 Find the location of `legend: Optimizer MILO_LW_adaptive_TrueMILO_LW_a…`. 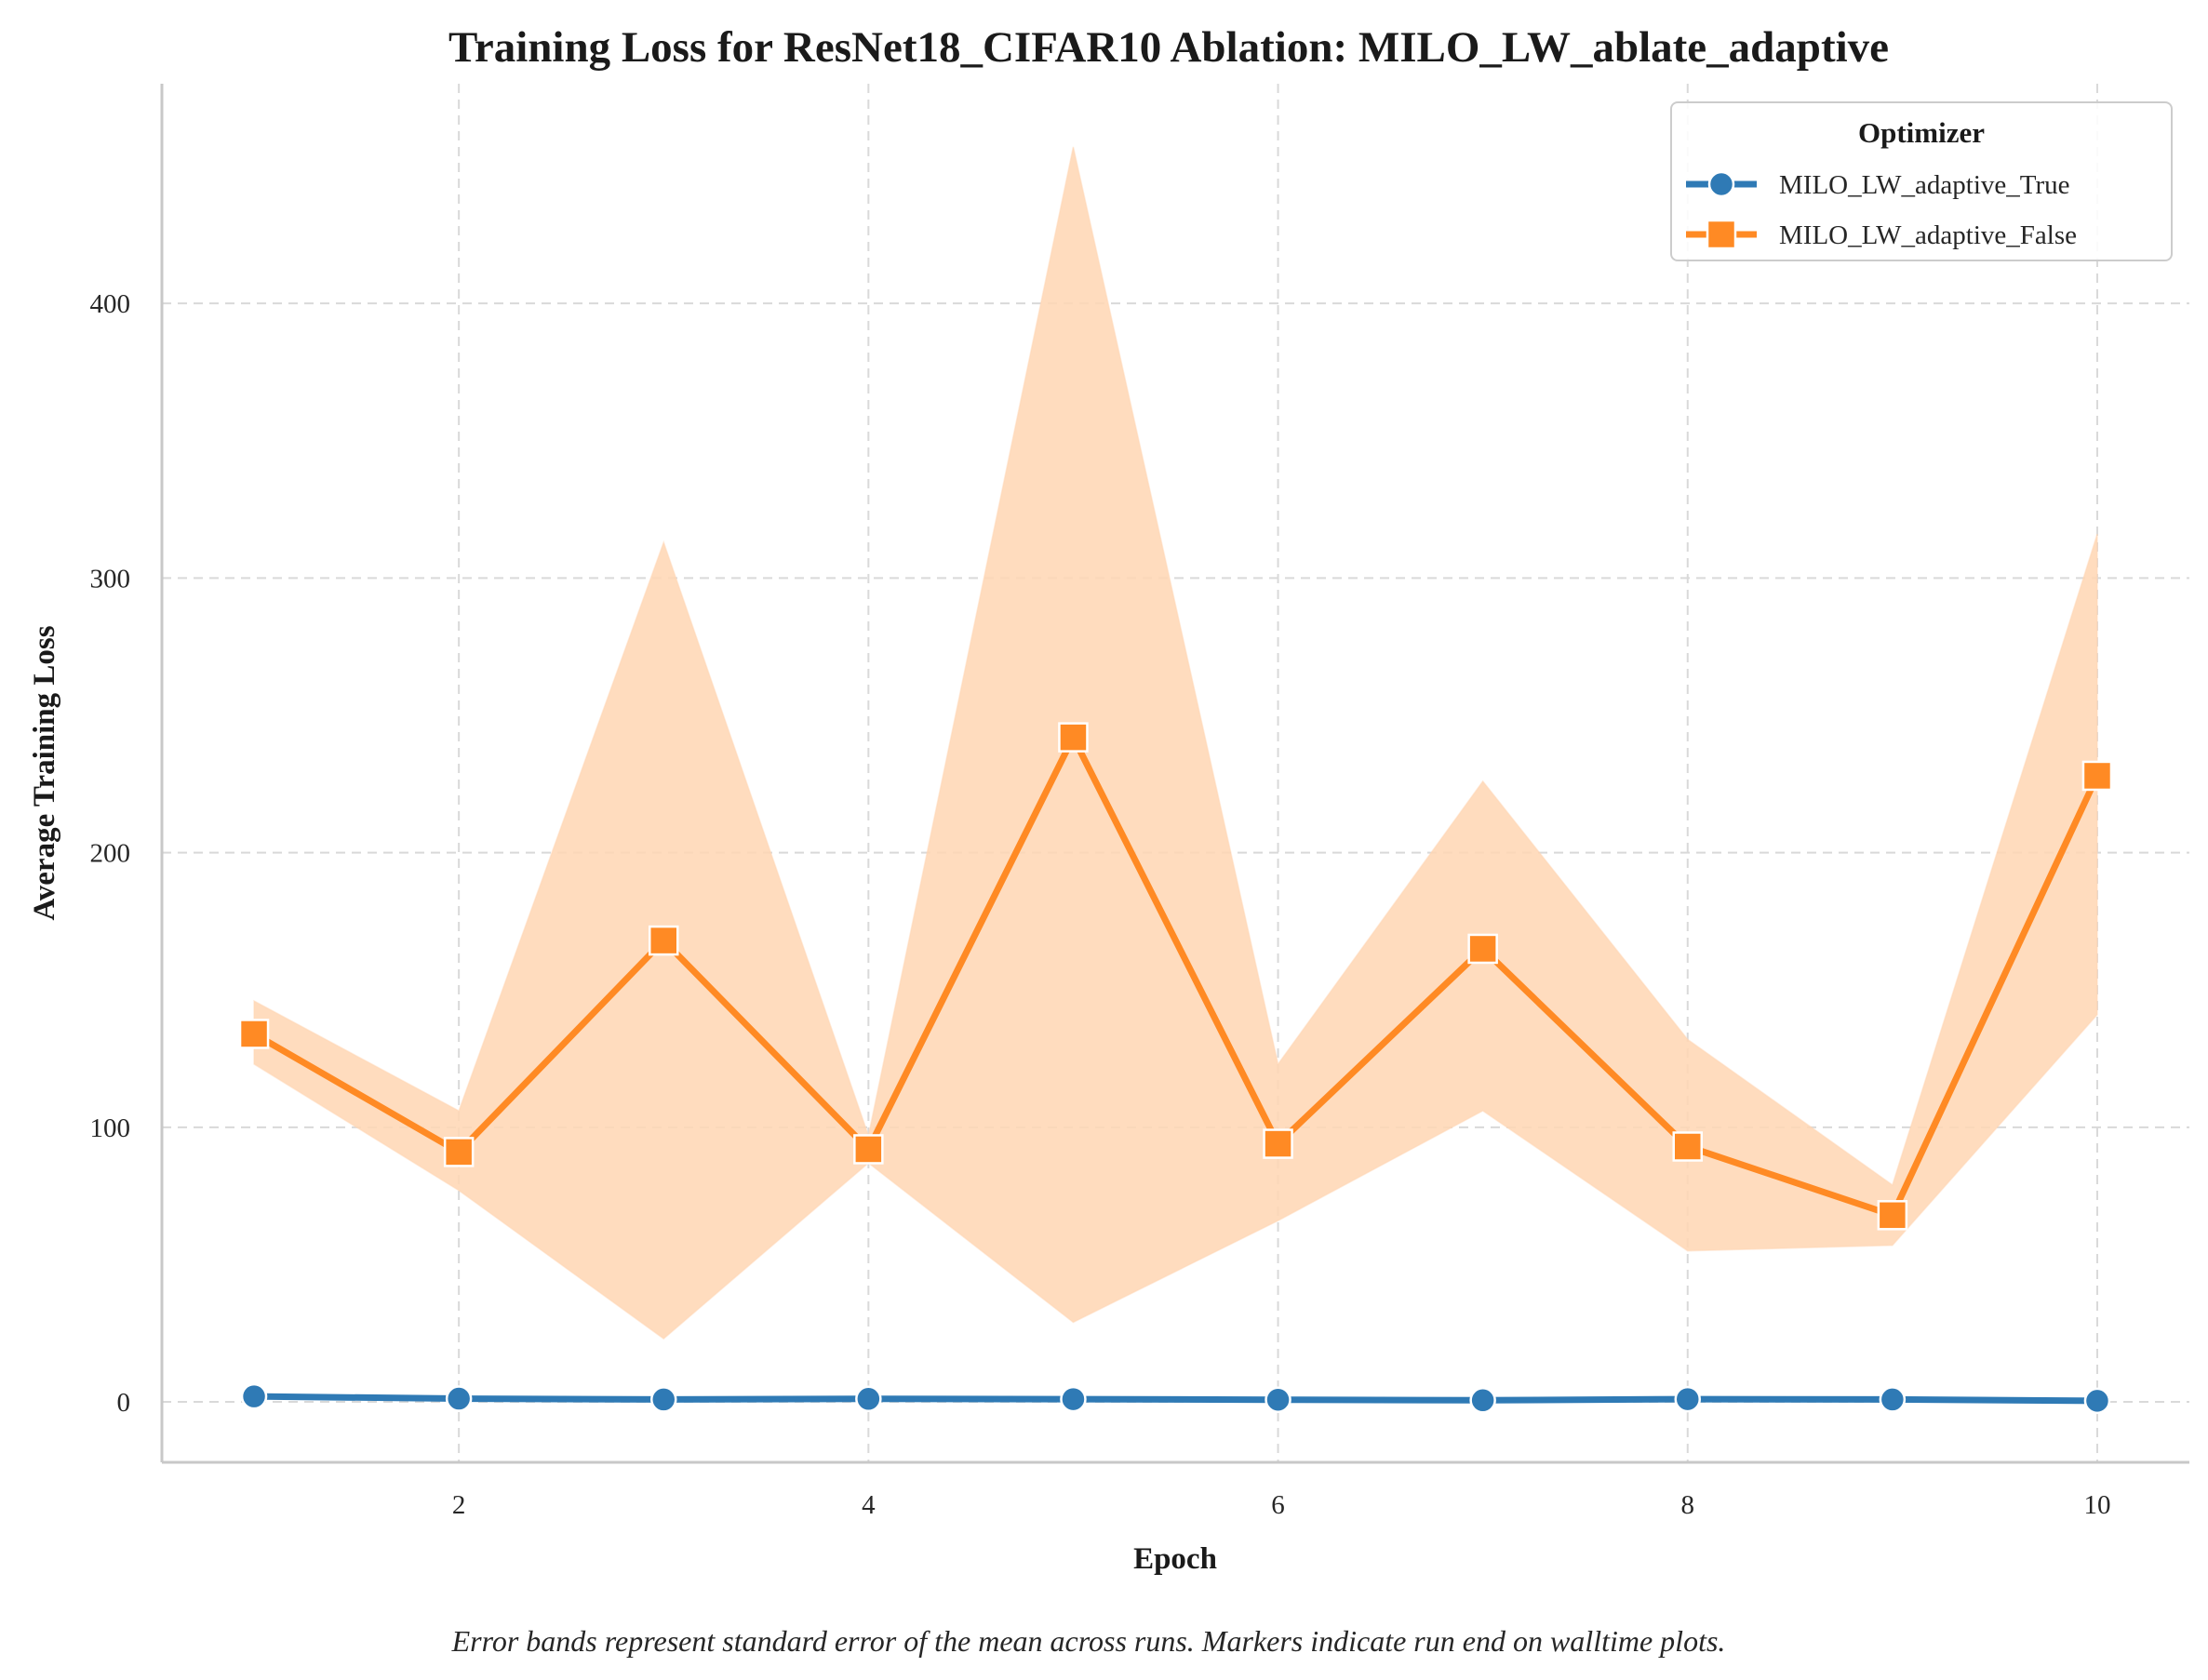

legend: Optimizer MILO_LW_adaptive_TrueMILO_LW_a… is located at coordinates (1921, 181).